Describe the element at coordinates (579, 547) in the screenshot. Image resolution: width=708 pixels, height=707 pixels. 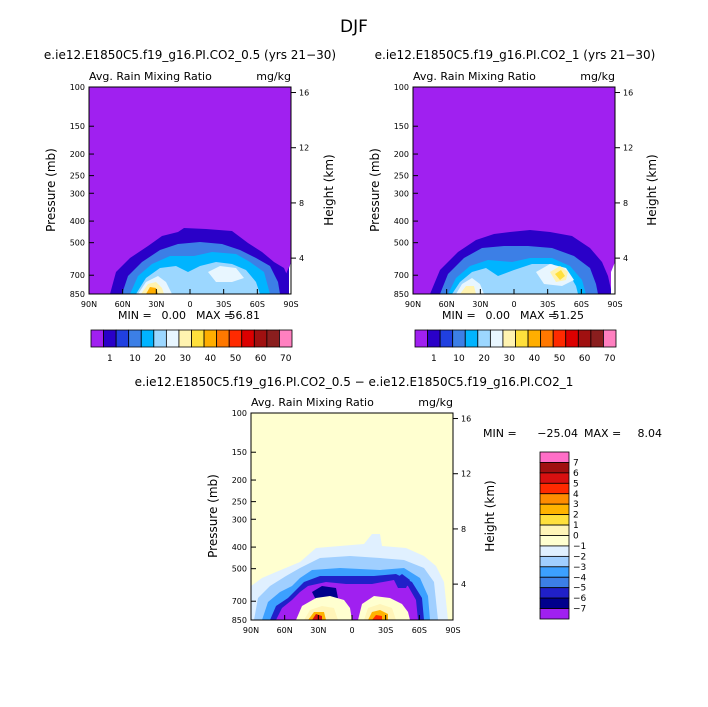
I see `panel-3-colorbar-label: −1` at that location.